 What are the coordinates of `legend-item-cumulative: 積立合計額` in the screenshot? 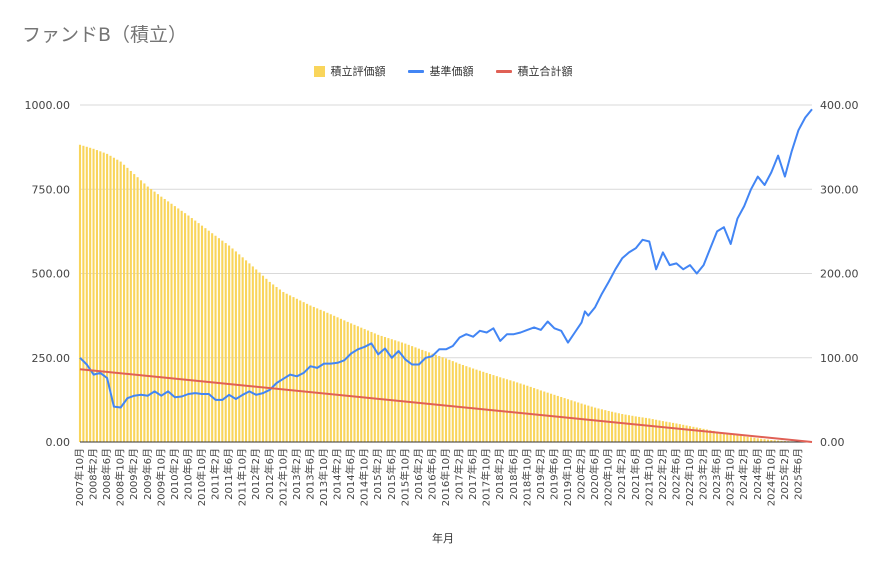 It's located at (534, 71).